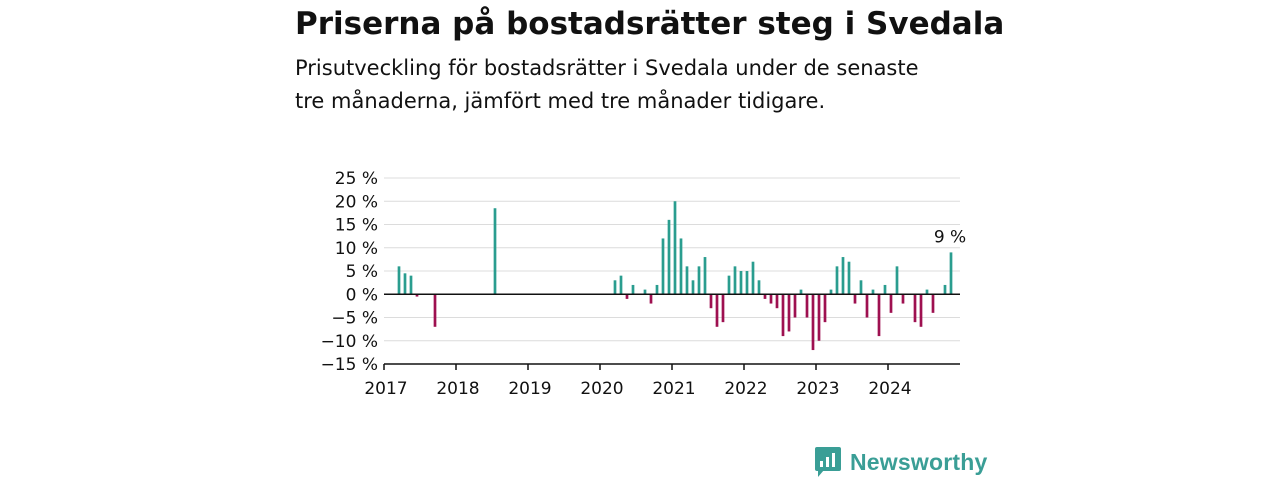 The image size is (1280, 480). Describe the element at coordinates (529, 389) in the screenshot. I see `x-tick-label: 2019` at that location.